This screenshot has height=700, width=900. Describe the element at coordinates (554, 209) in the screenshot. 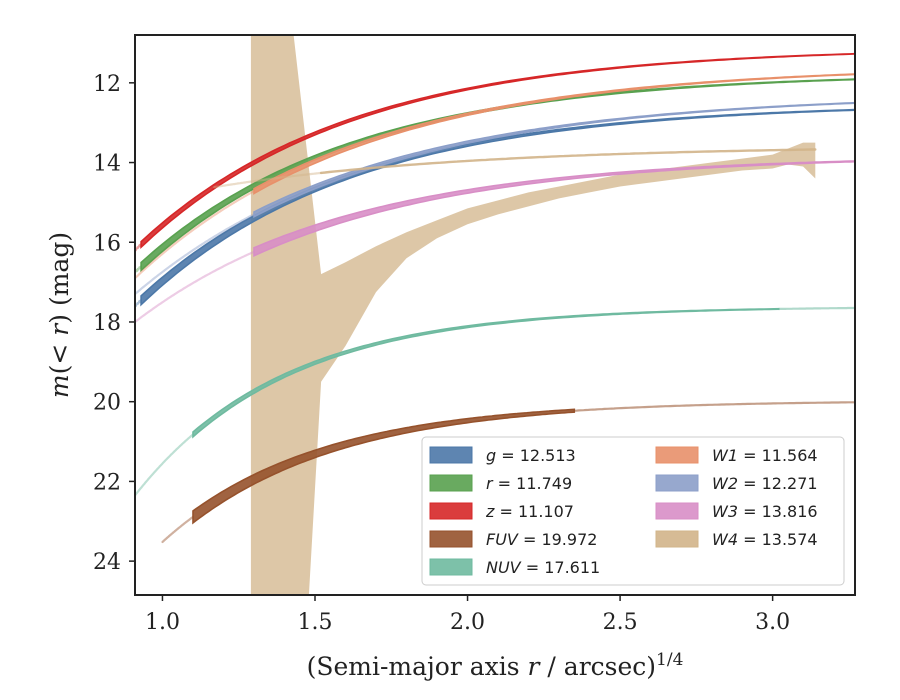

I see `series-7-band` at that location.